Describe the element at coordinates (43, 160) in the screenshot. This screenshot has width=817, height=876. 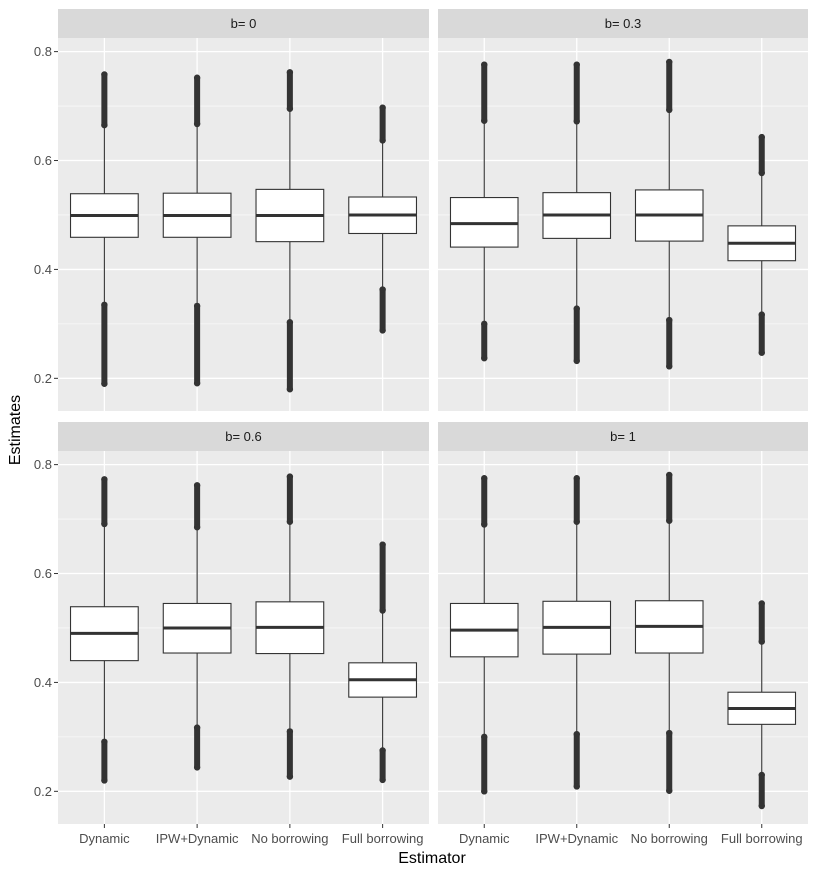
I see `y-tick-label: 0.6` at that location.